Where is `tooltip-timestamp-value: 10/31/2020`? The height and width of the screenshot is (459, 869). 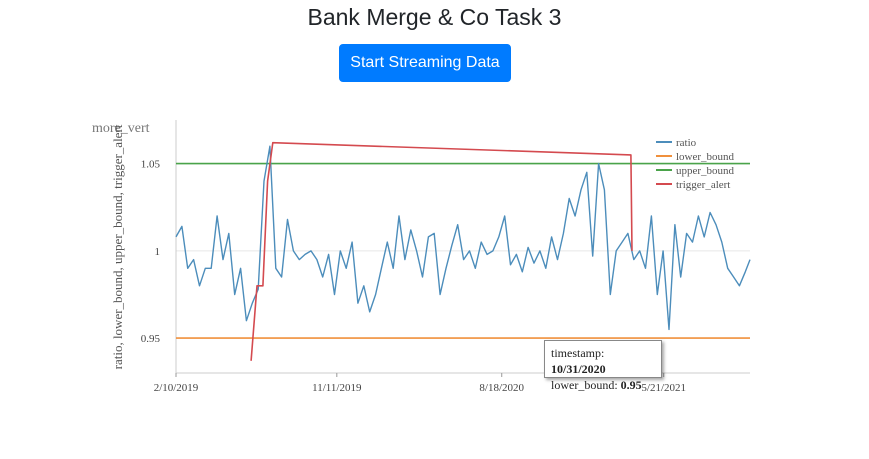
tooltip-timestamp-value: 10/31/2020 is located at coordinates (578, 369).